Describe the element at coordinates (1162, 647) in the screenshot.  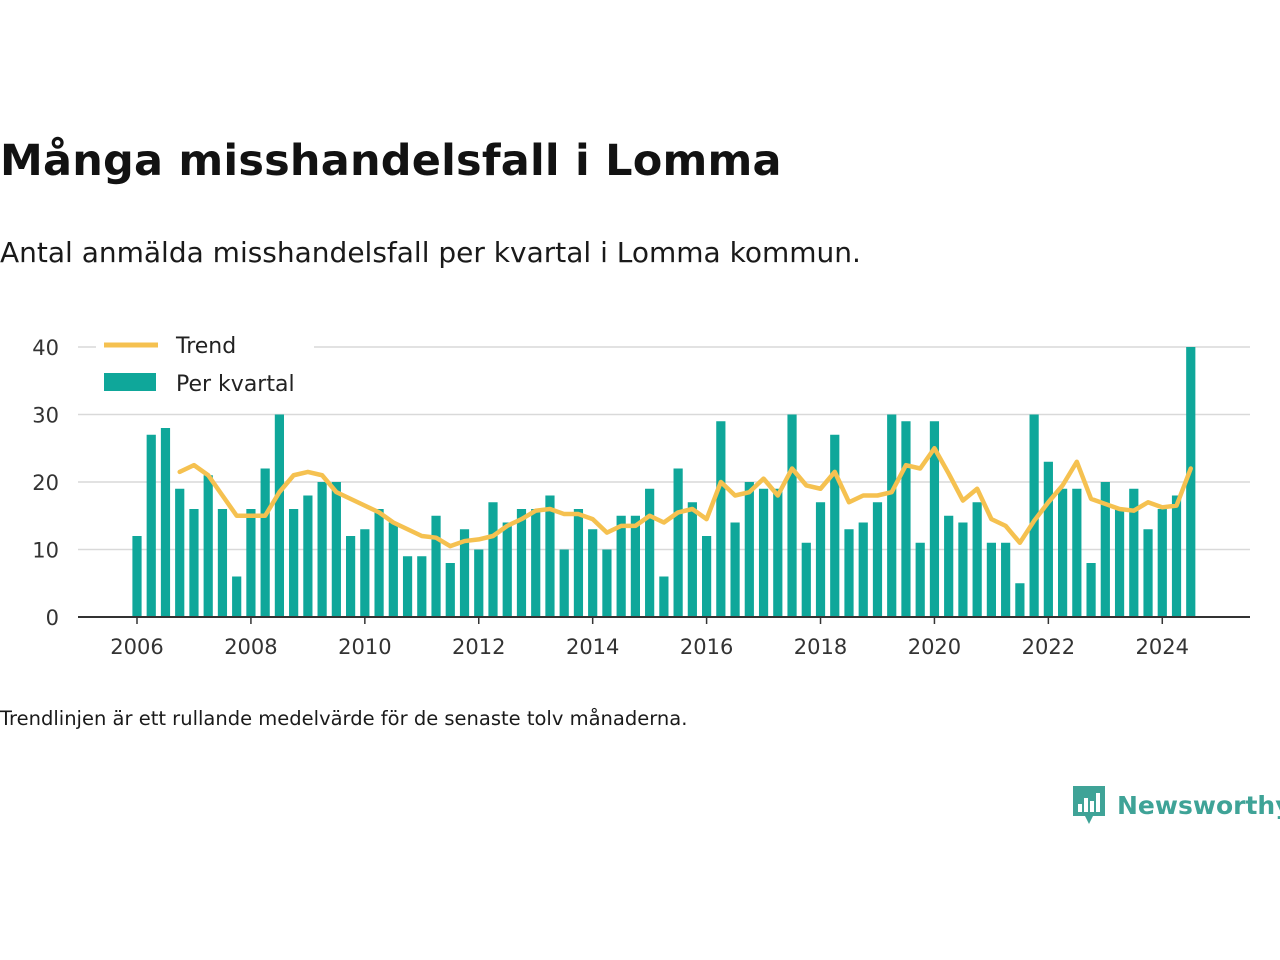
I see `x-tick-label: 2024` at that location.